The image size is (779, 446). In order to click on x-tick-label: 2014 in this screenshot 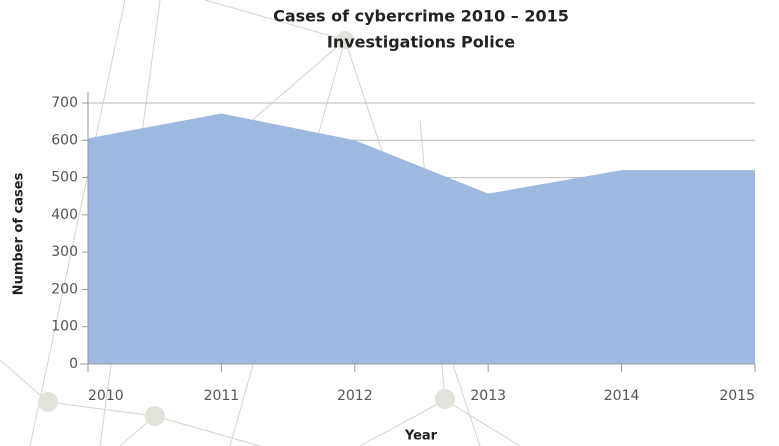, I will do `click(622, 396)`.